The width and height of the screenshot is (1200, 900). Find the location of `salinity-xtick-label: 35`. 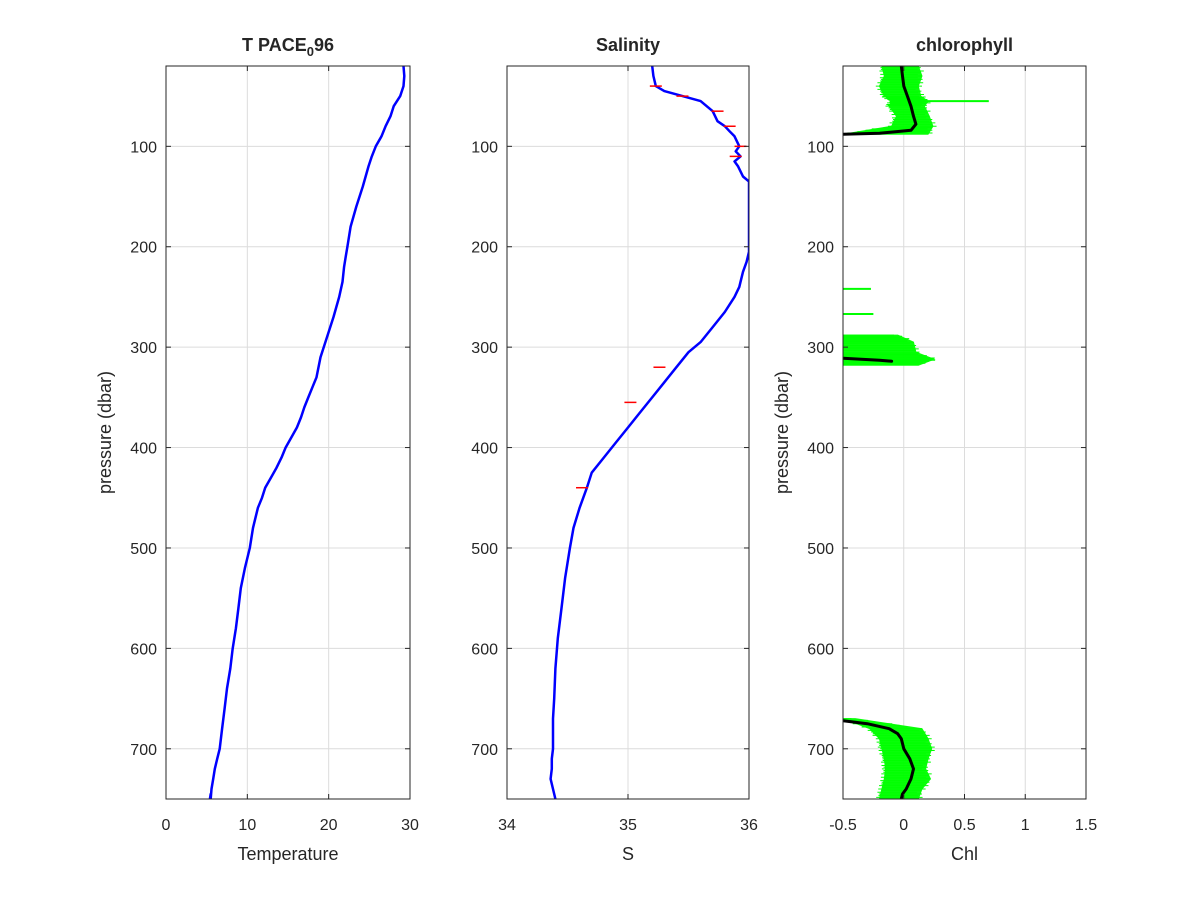

salinity-xtick-label: 35 is located at coordinates (628, 825).